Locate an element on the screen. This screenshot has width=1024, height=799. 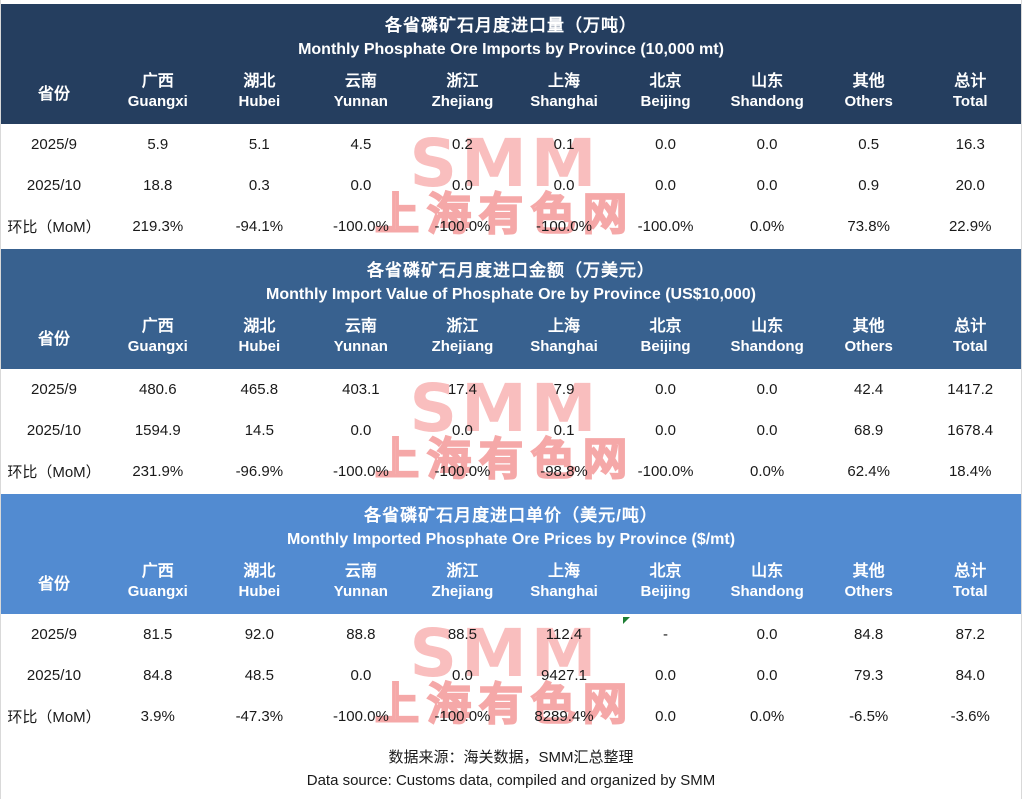
column-header-cn: 云南 is located at coordinates (360, 326).